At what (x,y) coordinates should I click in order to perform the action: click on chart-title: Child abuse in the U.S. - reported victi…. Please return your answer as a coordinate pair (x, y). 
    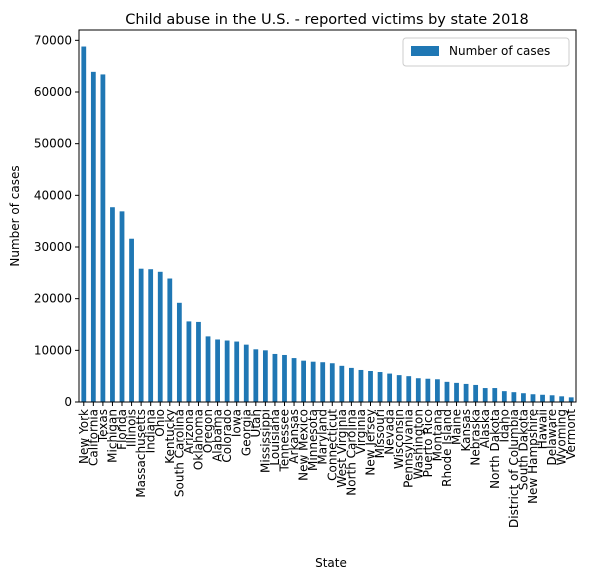
    Looking at the image, I should click on (327, 20).